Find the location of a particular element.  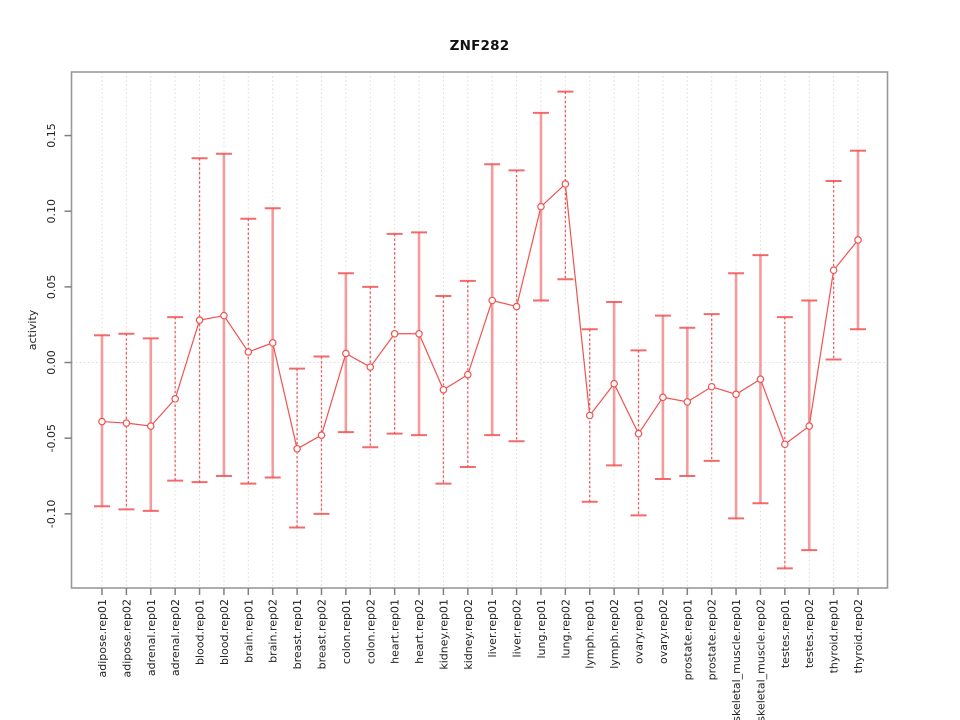

x-tick-label: thyroid.rep01 is located at coordinates (834, 636).